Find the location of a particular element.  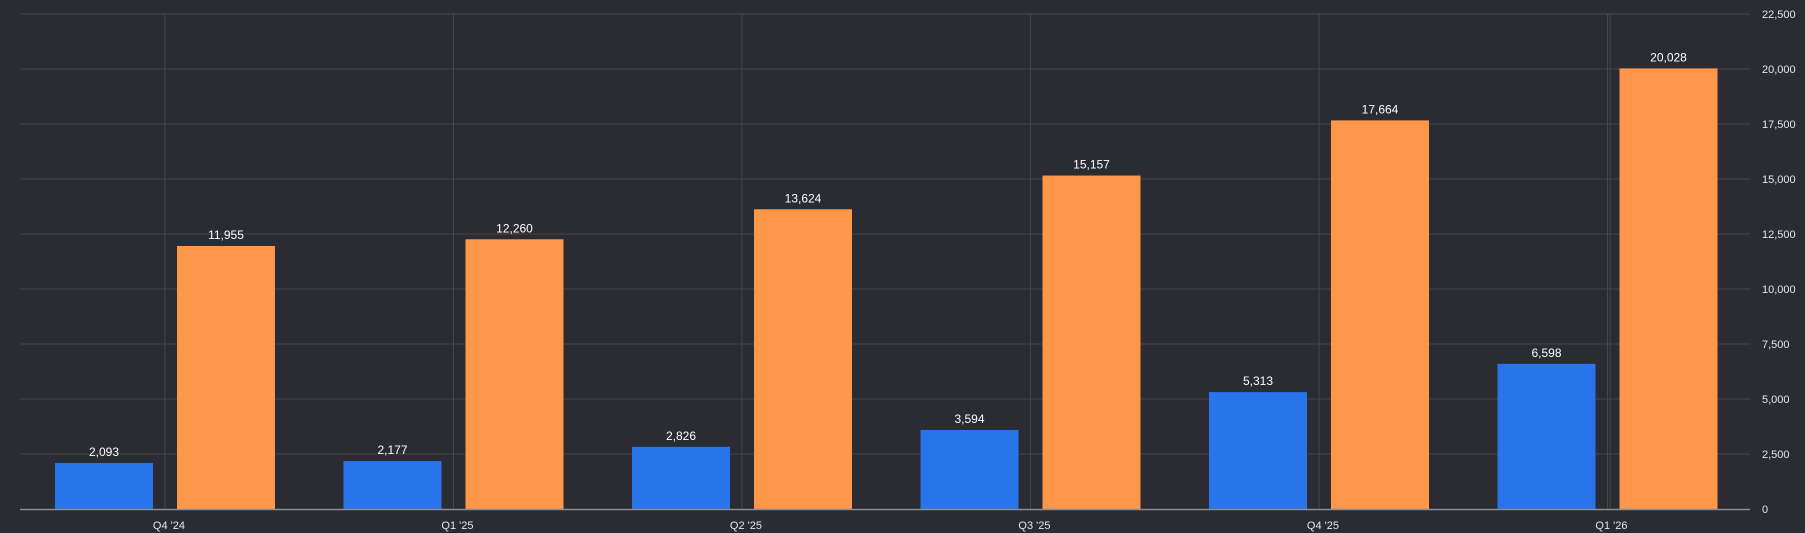

data-label: 15,157 is located at coordinates (1091, 165).